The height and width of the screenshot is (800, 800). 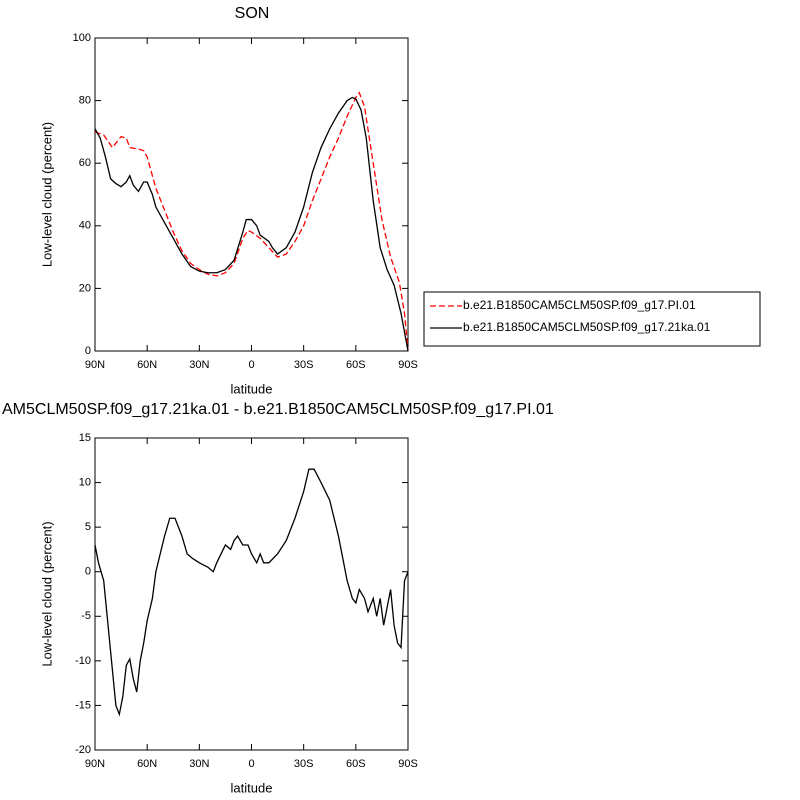 What do you see at coordinates (252, 13) in the screenshot?
I see `chart-title: SON` at bounding box center [252, 13].